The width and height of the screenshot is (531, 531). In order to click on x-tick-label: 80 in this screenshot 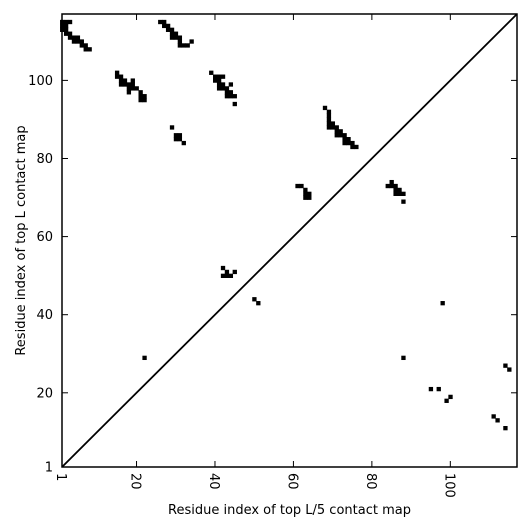, I will do `click(370, 481)`.